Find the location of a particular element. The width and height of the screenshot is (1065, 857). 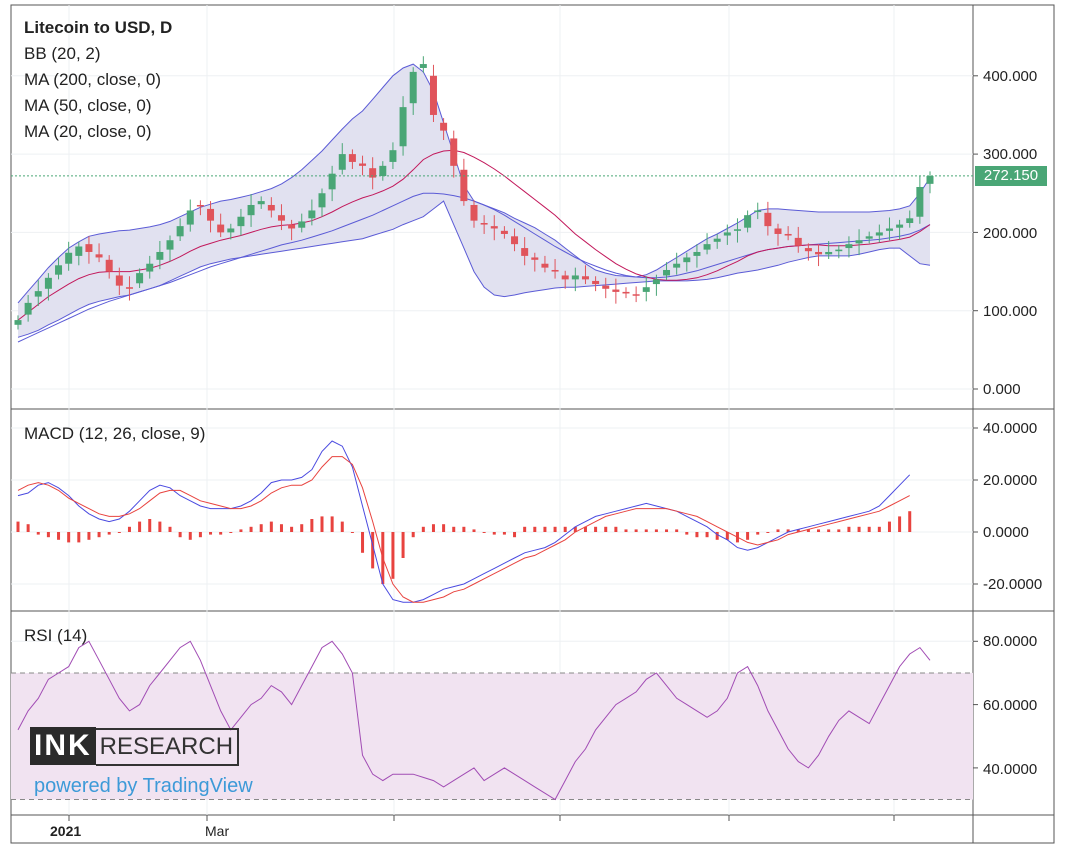

powered-by-link: powered by TradingView is located at coordinates (143, 786).